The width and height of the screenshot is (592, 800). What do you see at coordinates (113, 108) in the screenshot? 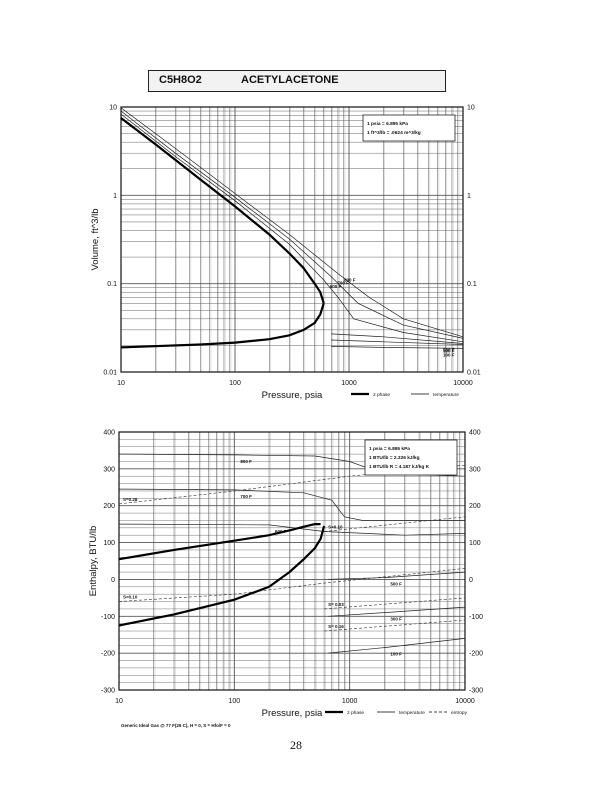
I see `y-tick-label: 10` at bounding box center [113, 108].